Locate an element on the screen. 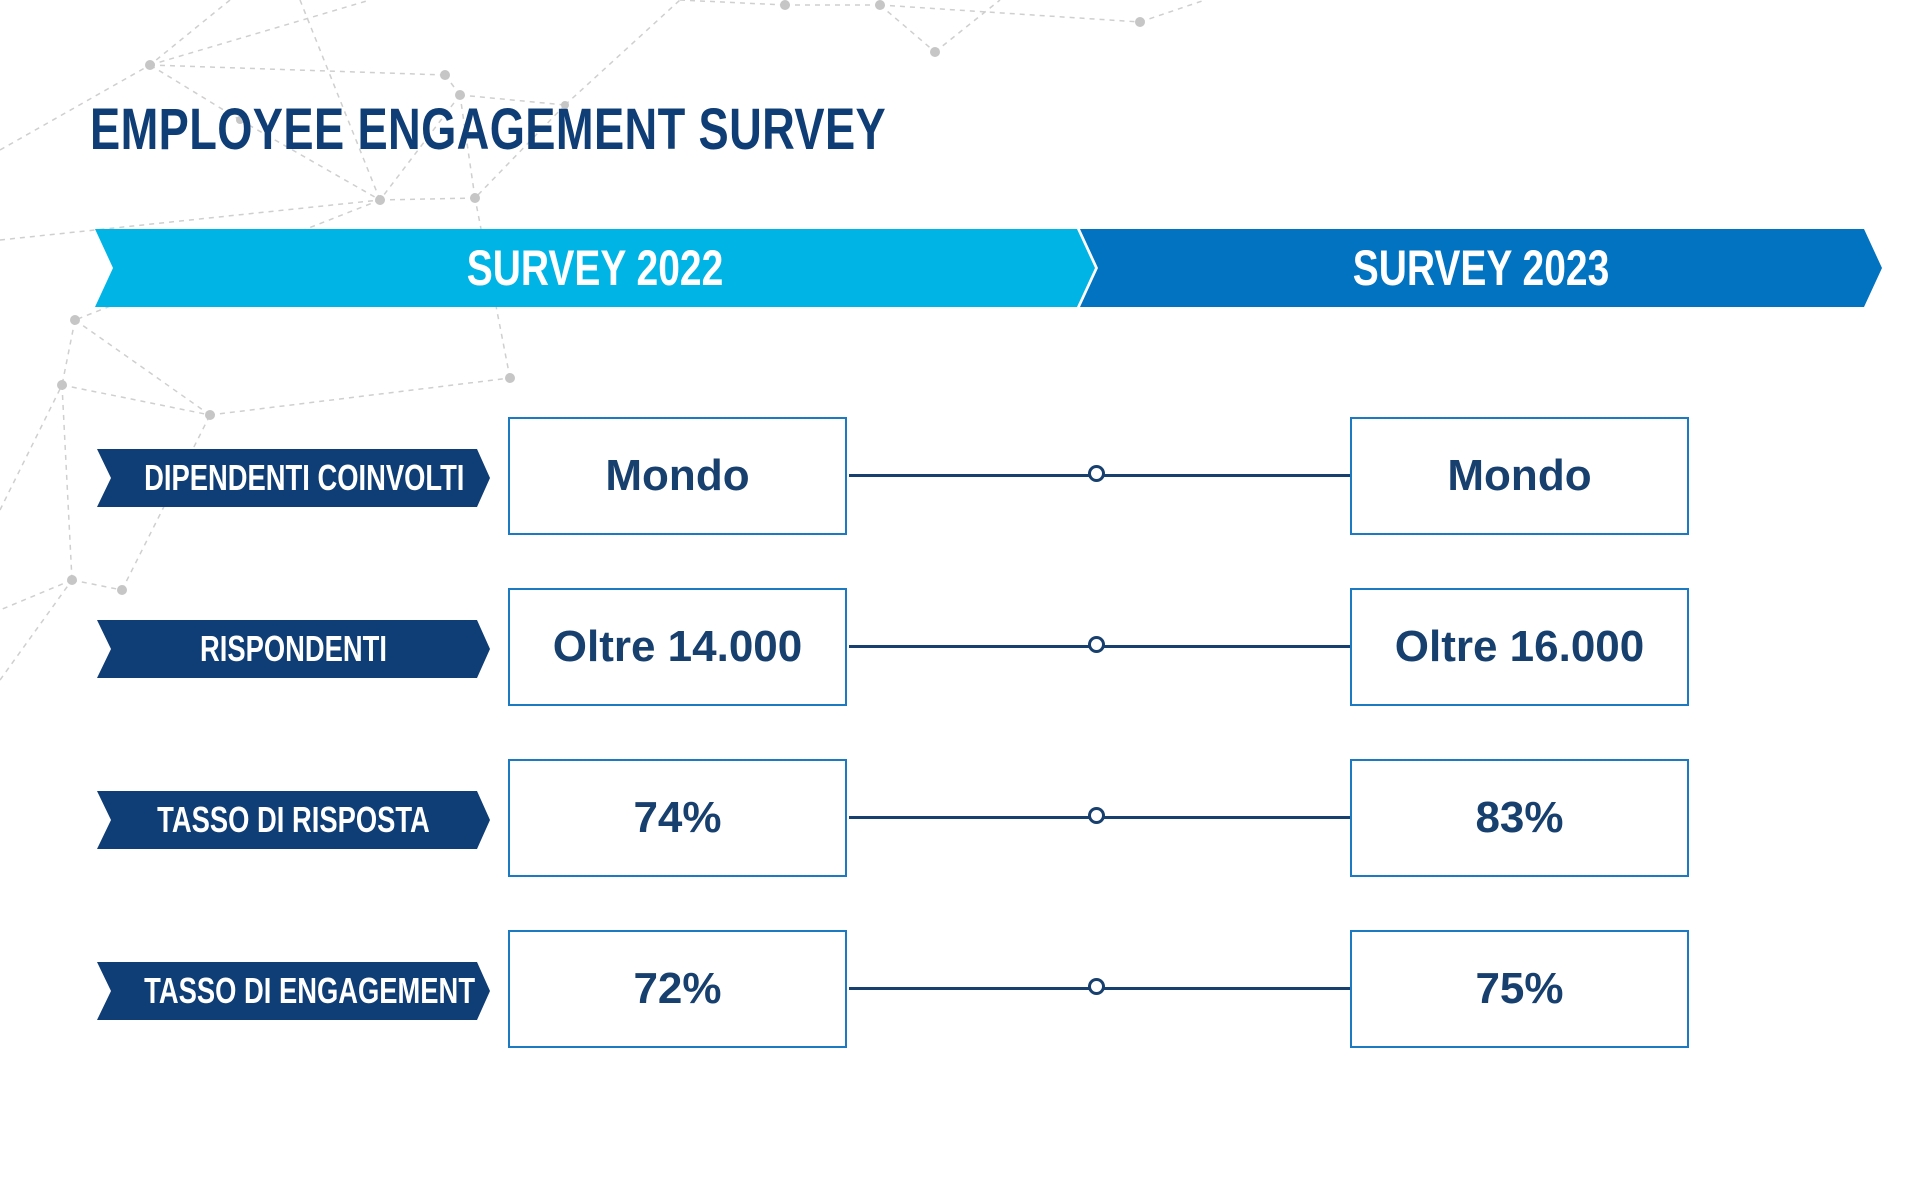  value-box-2023: 75% is located at coordinates (1519, 989).